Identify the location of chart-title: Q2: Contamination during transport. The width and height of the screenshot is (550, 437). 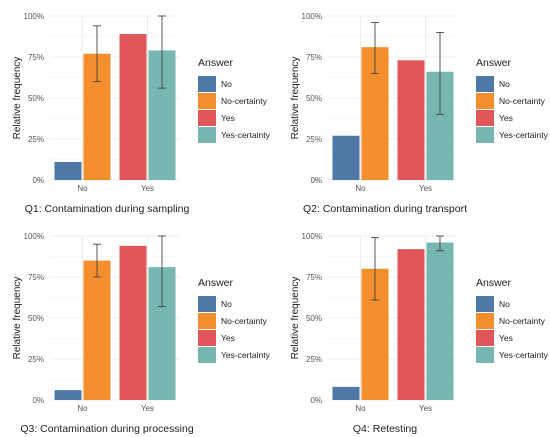
(385, 209).